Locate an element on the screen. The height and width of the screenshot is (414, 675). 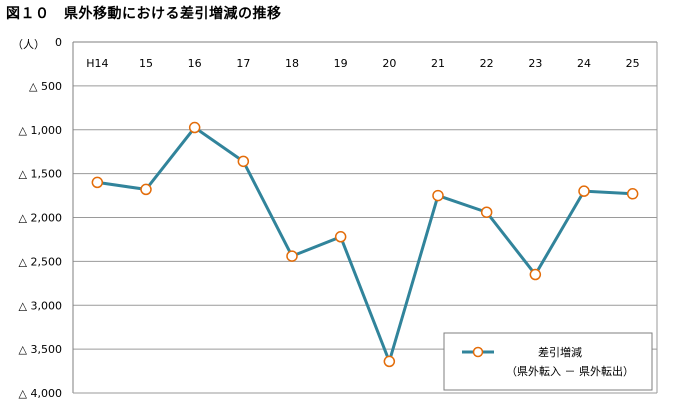
category-label: 16 is located at coordinates (195, 63).